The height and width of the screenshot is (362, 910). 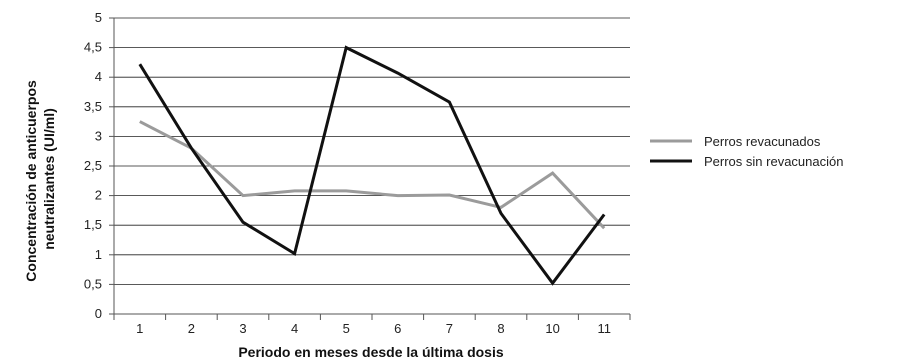 I want to click on y-tick-label: 0, so click(x=98, y=313).